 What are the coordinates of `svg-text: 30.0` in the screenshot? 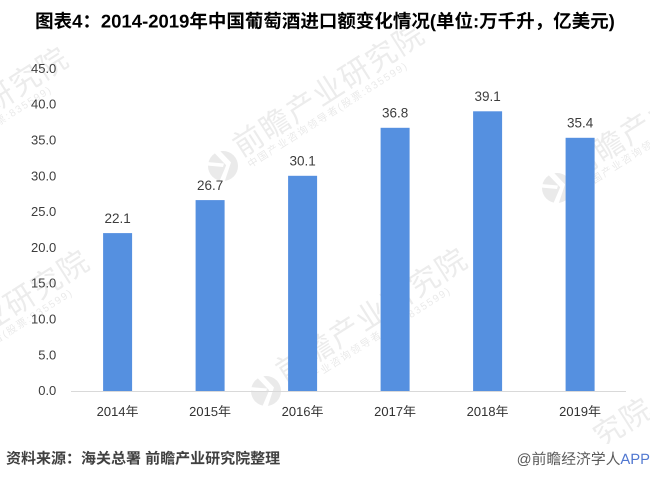 It's located at (43, 175).